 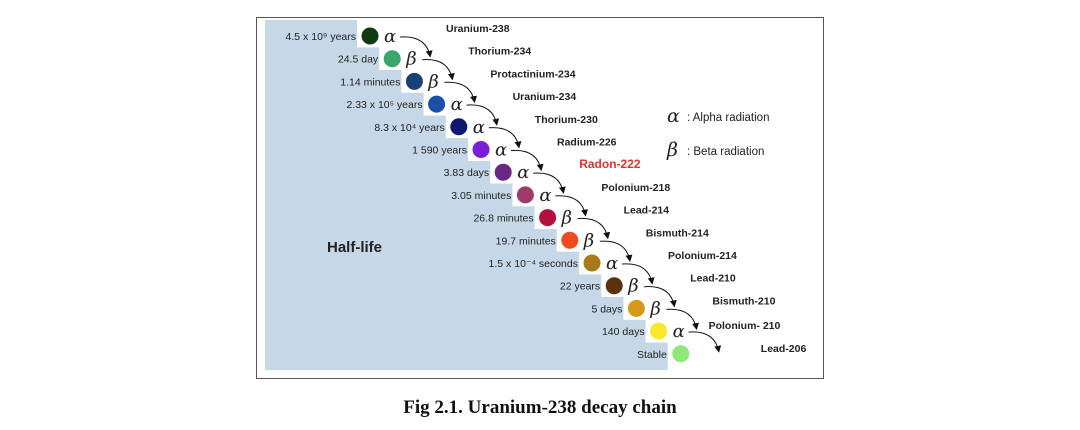 I want to click on nuclide-name: Bismuth-210, so click(x=743, y=301).